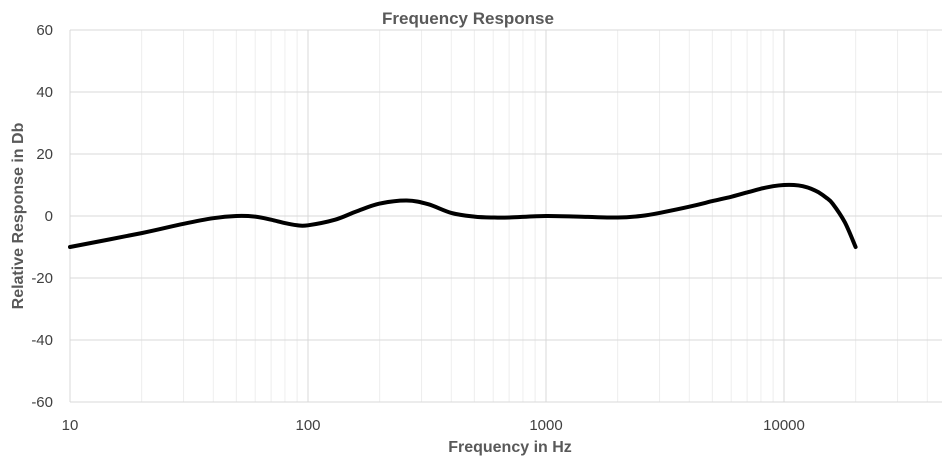 This screenshot has width=943, height=457. What do you see at coordinates (44, 92) in the screenshot?
I see `y-tick-label: 40` at bounding box center [44, 92].